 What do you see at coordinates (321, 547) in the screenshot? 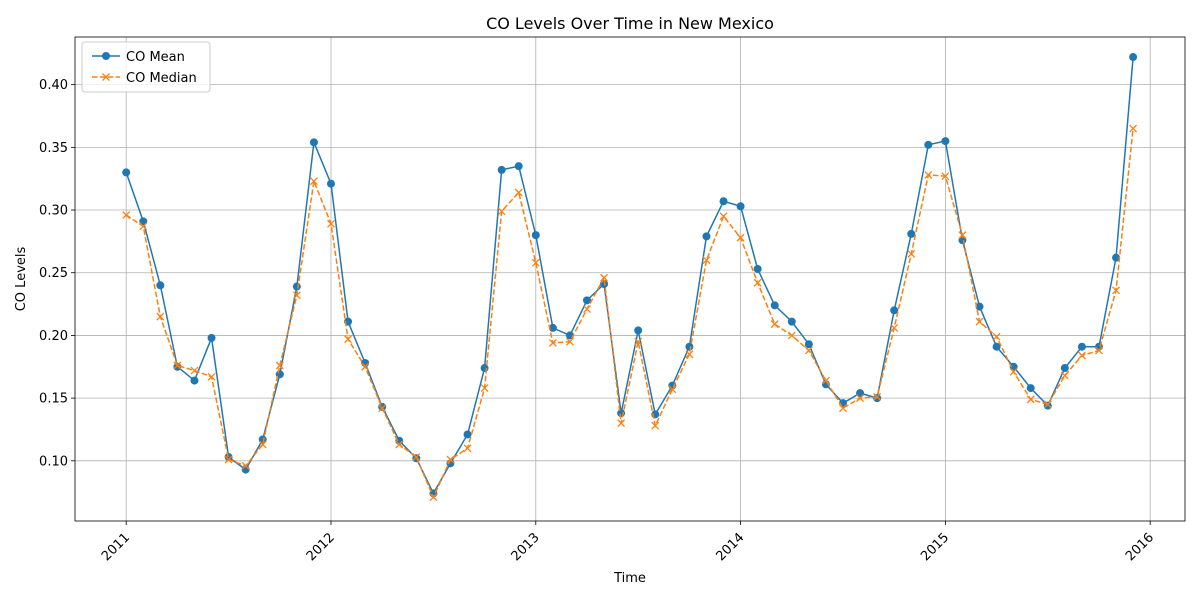
I see `x-tick-label: 2012` at bounding box center [321, 547].